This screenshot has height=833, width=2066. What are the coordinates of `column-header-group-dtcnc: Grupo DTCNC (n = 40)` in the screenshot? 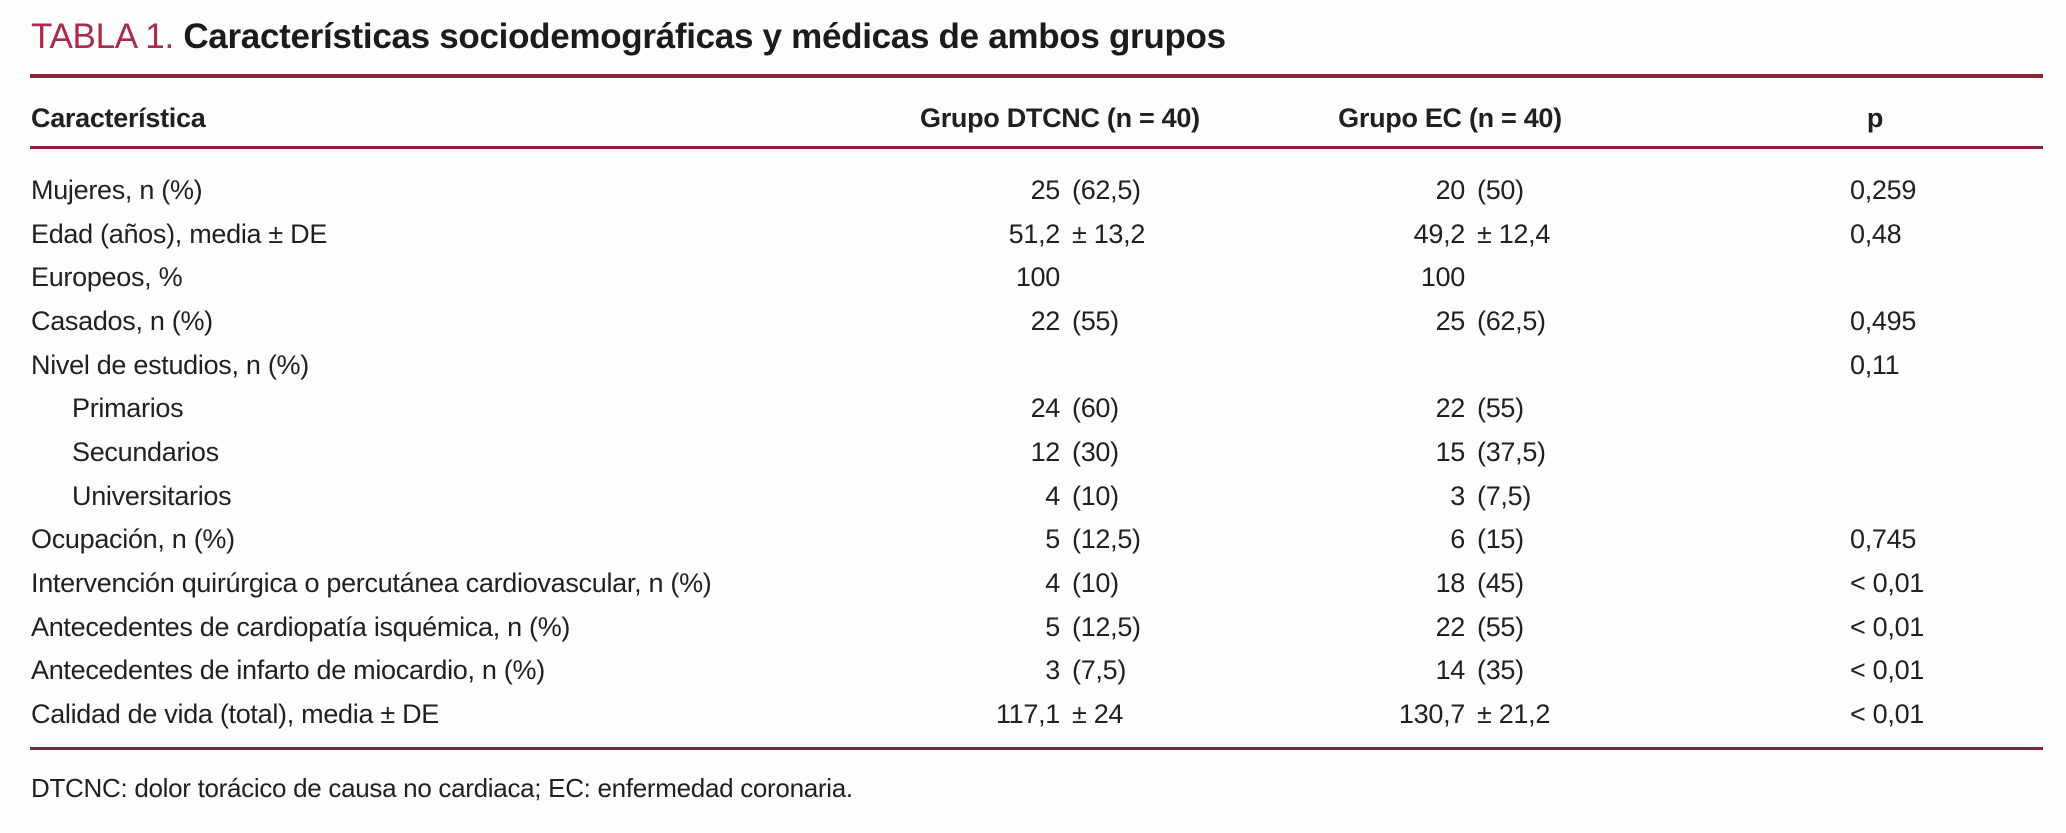 It's located at (1060, 118).